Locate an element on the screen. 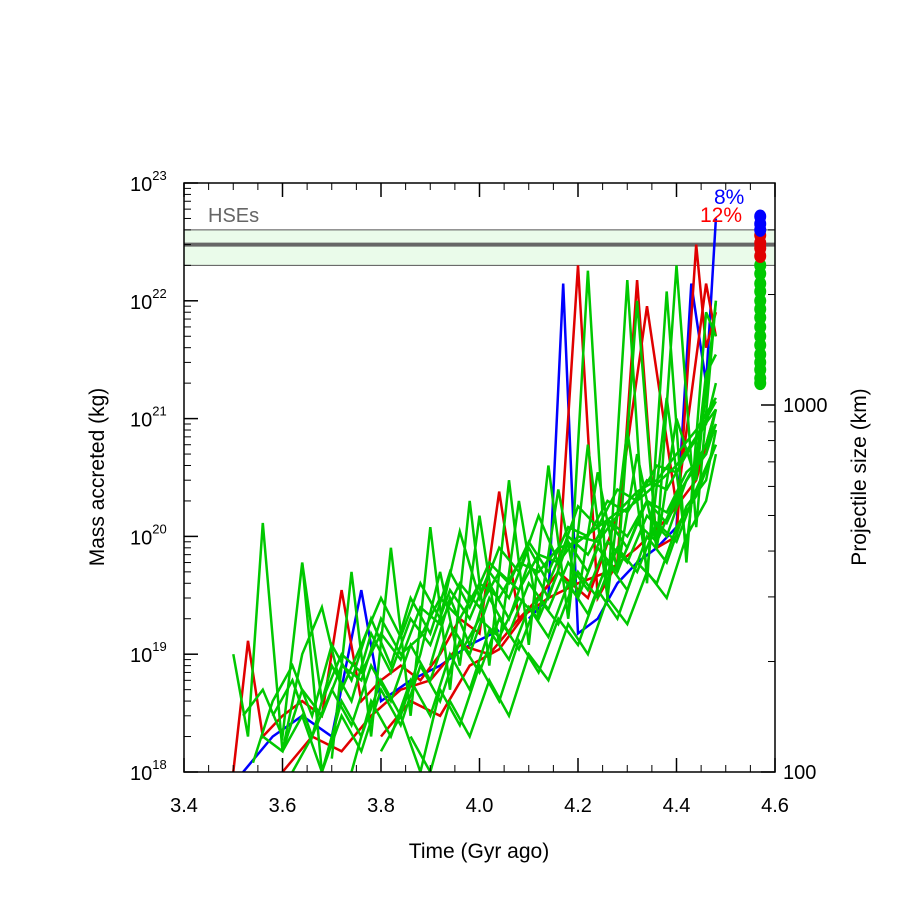  hse-band-layer is located at coordinates (479, 247).